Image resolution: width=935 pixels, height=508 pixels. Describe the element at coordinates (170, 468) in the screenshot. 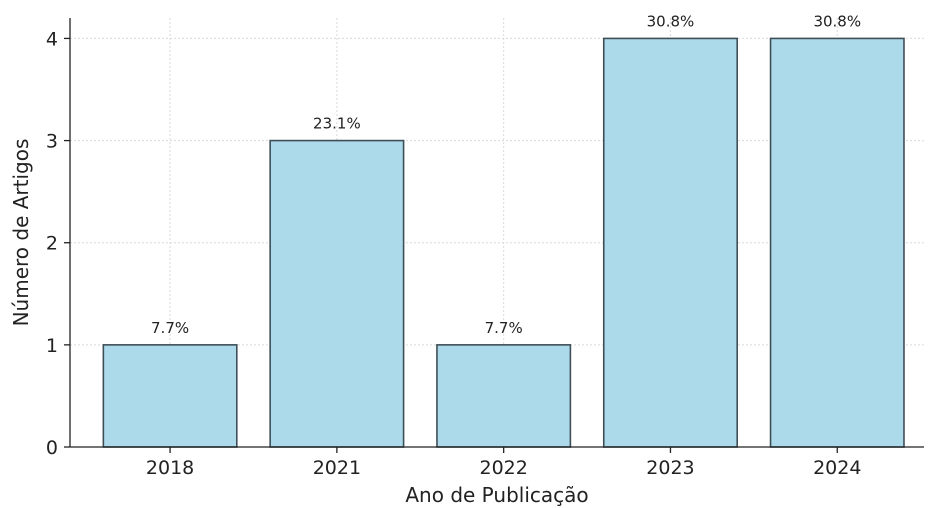

I see `x-tick-label-2018: 2018` at that location.